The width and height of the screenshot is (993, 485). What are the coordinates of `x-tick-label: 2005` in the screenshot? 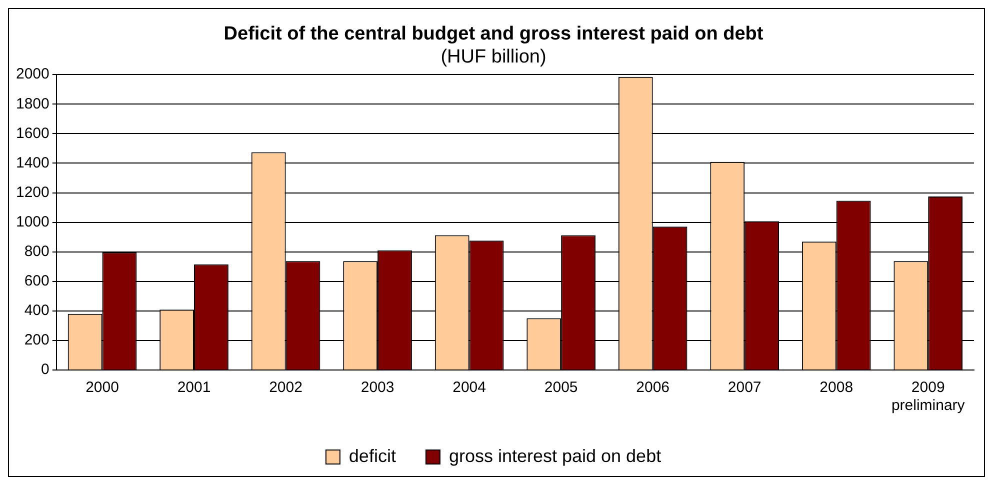 It's located at (561, 387).